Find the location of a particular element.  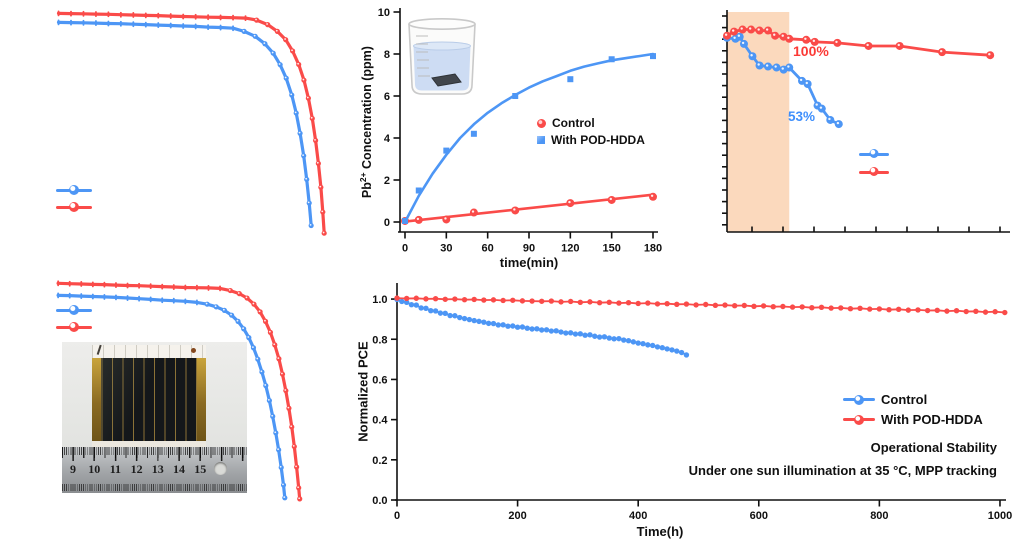

svg-text: 120 is located at coordinates (570, 249).